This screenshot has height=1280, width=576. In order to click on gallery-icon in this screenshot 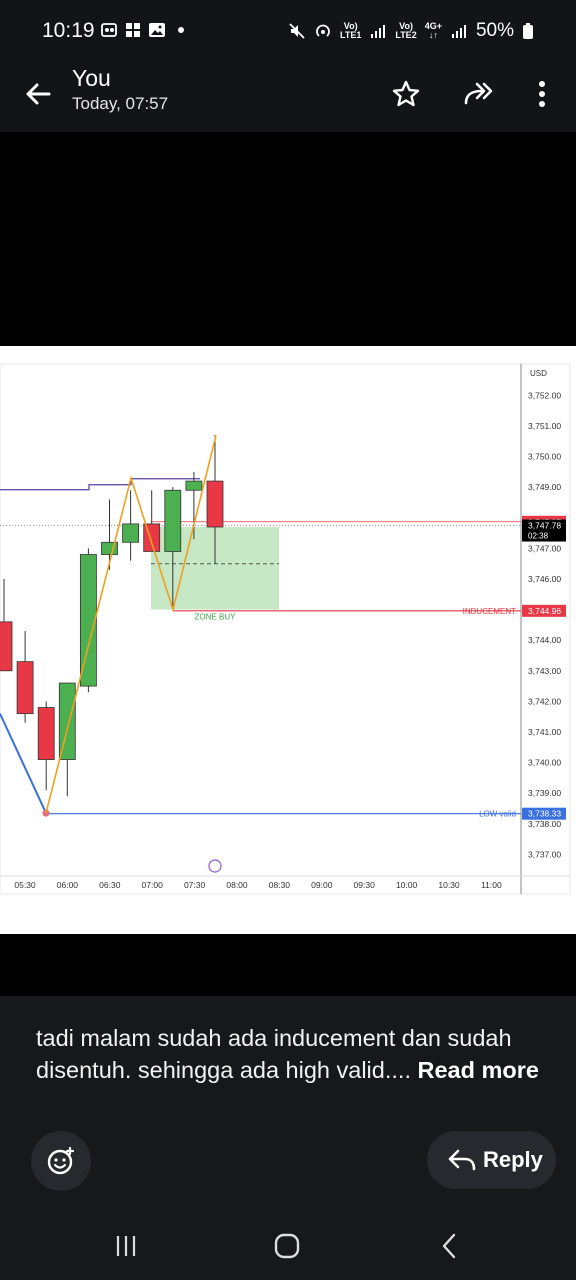, I will do `click(157, 30)`.